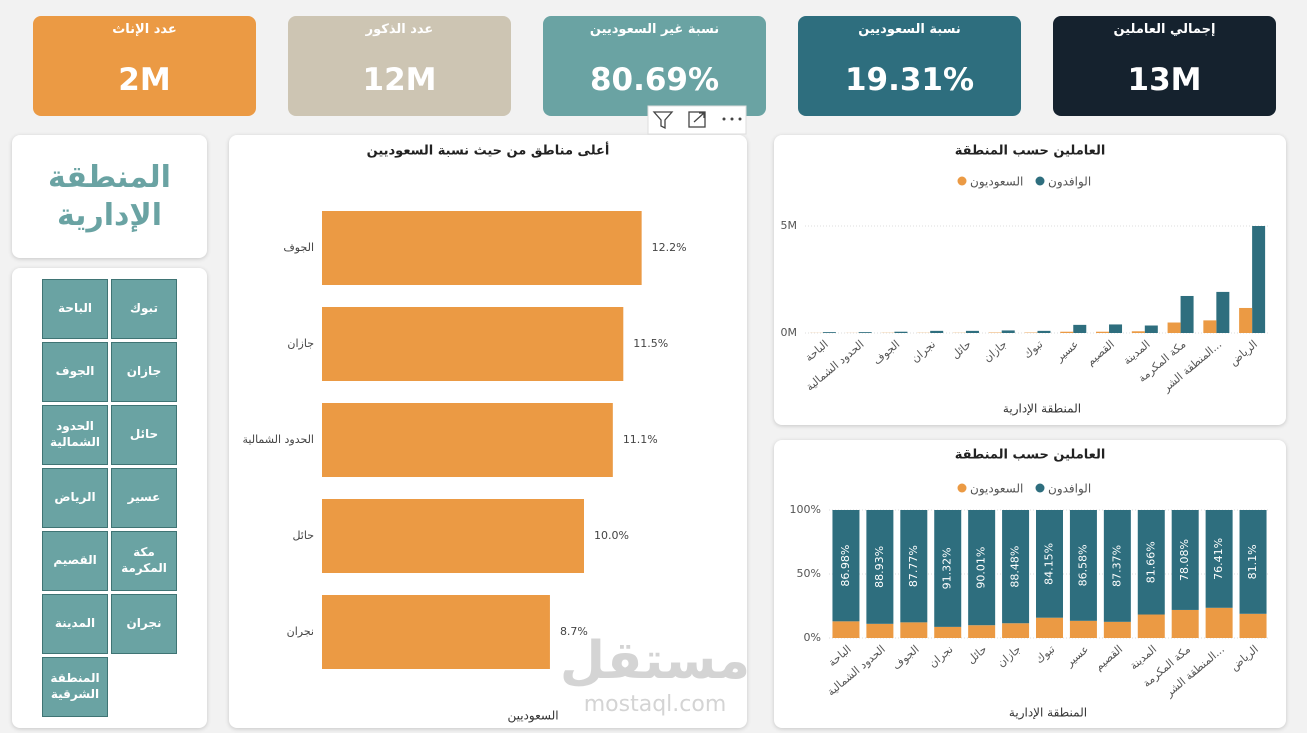 The width and height of the screenshot is (1307, 733). I want to click on slicer-button: الرياض, so click(75, 498).